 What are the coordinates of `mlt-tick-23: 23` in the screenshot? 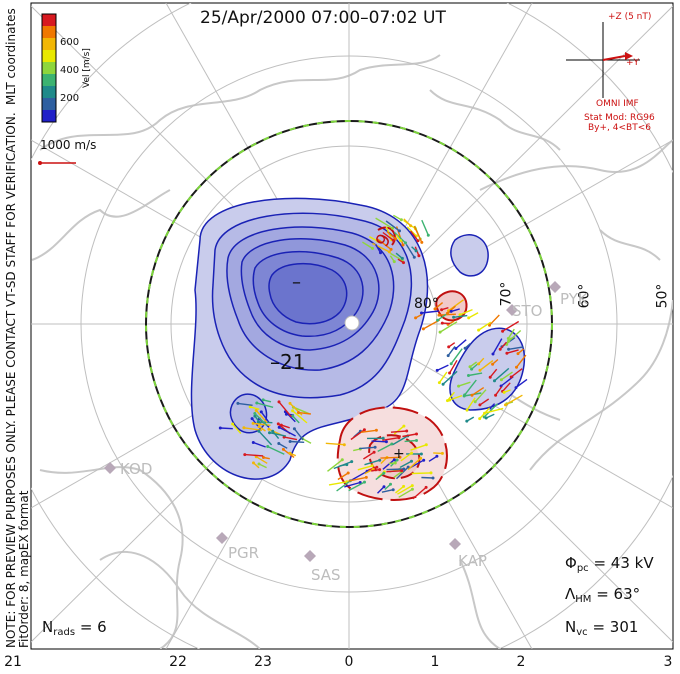 It's located at (263, 662).